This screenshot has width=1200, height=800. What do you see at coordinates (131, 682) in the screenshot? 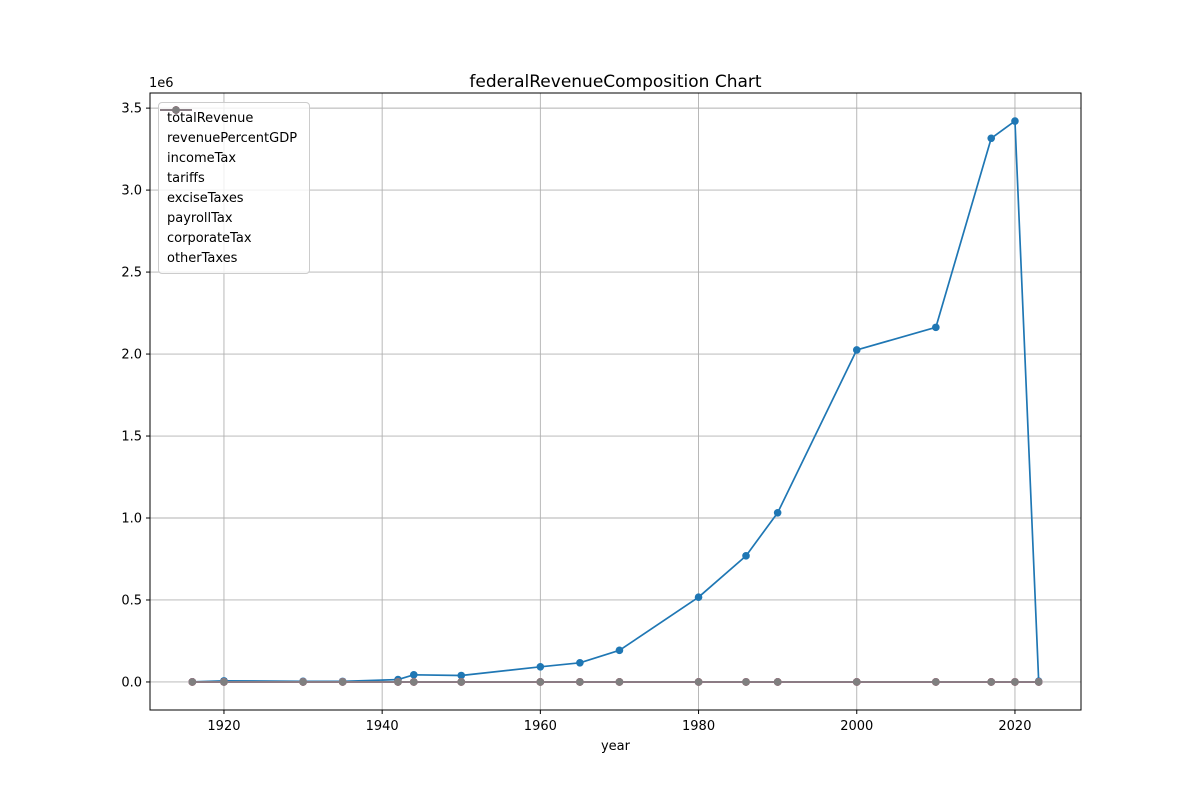
I see `y-tick-label: 0.0` at bounding box center [131, 682].